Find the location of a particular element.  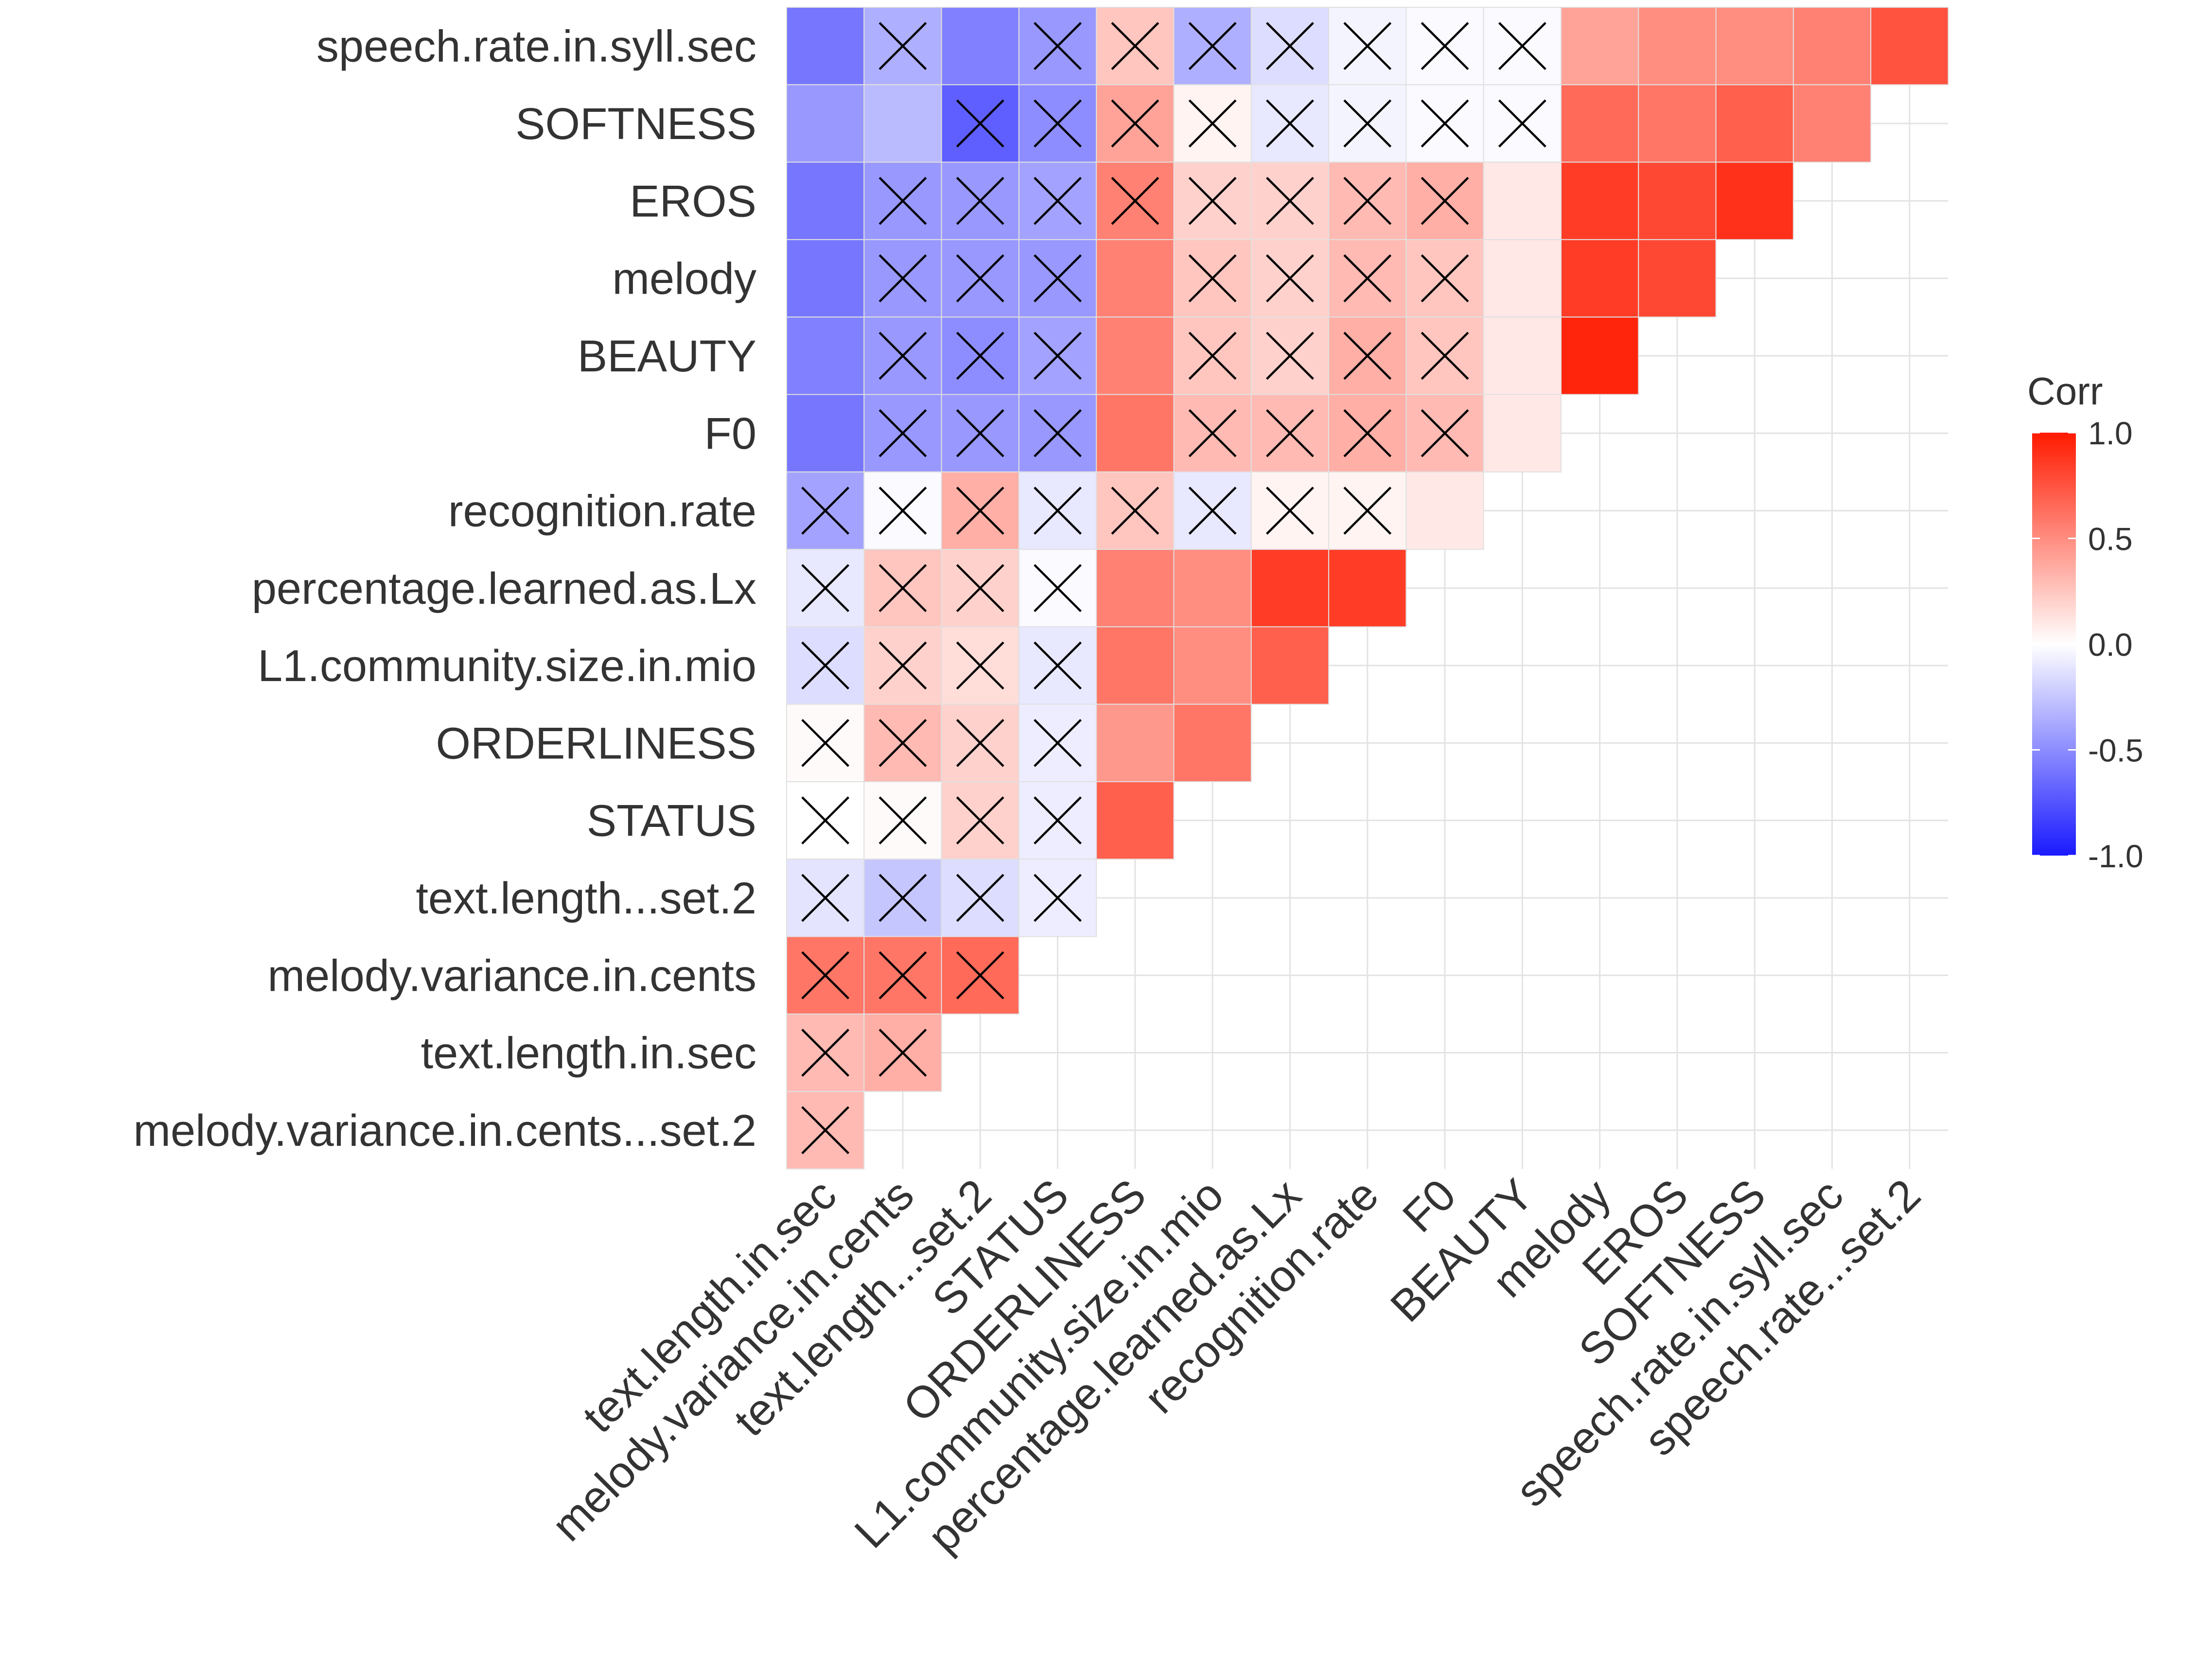

y-tick-label: EROS is located at coordinates (693, 201).